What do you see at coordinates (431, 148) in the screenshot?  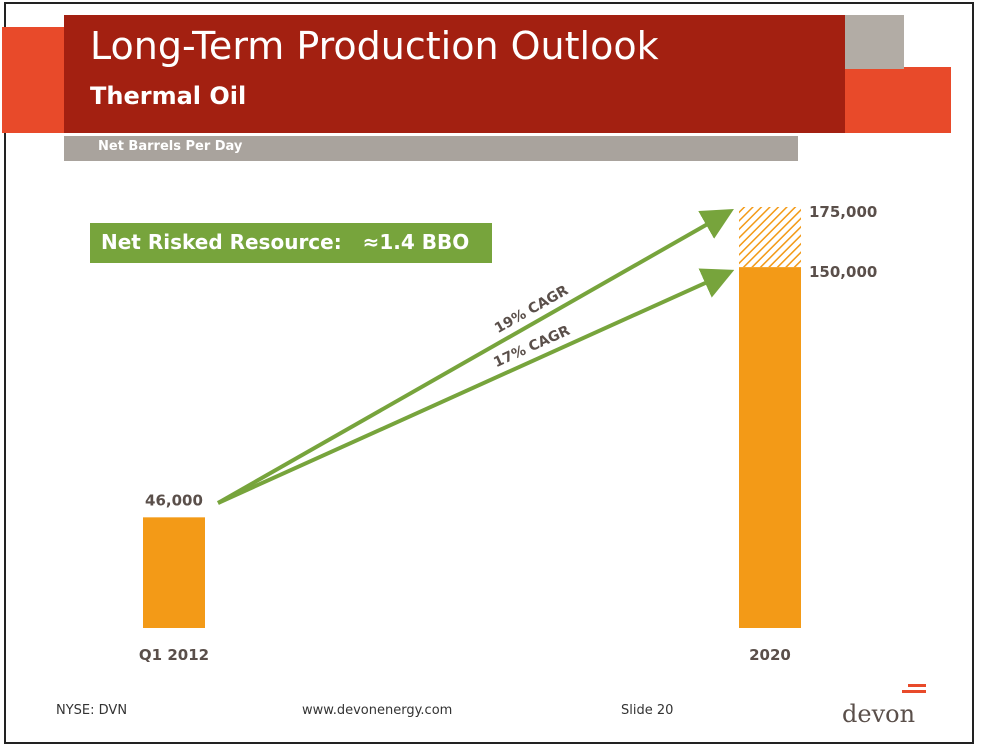 I see `units-bar` at bounding box center [431, 148].